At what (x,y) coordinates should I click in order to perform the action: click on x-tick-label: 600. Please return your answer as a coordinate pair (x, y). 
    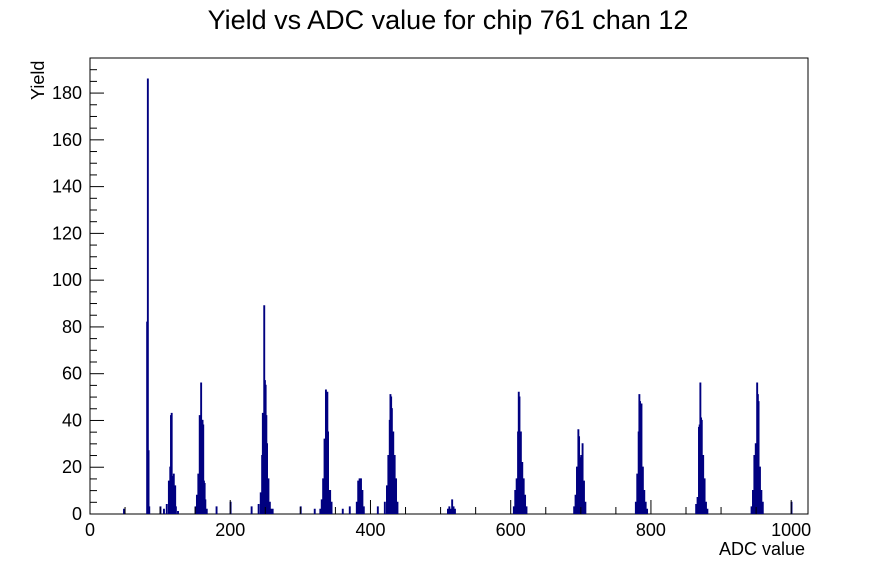
    Looking at the image, I should click on (511, 530).